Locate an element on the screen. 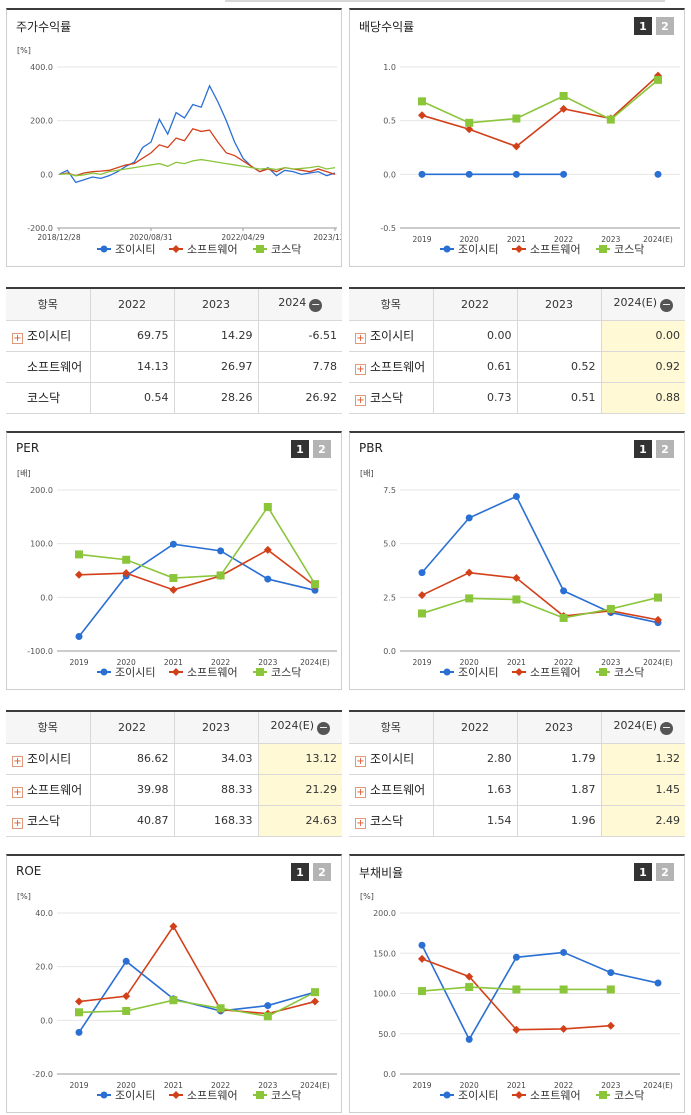 This screenshot has width=691, height=1115. y-tick-label: 1.0 is located at coordinates (389, 67).